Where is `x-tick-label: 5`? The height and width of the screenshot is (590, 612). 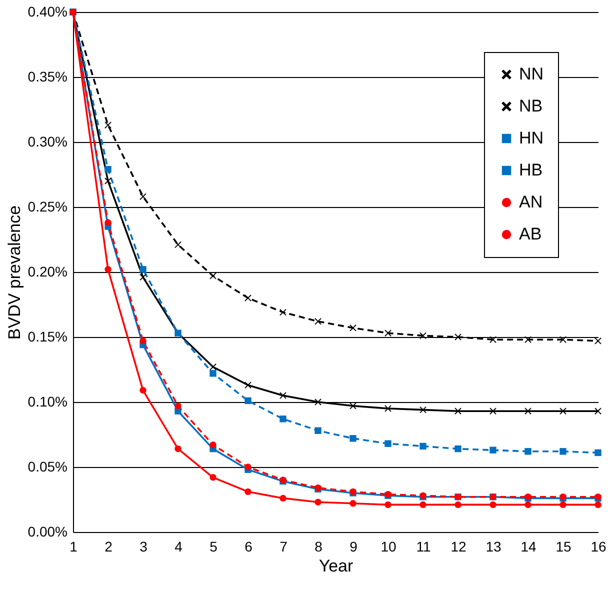 x-tick-label: 5 is located at coordinates (214, 546).